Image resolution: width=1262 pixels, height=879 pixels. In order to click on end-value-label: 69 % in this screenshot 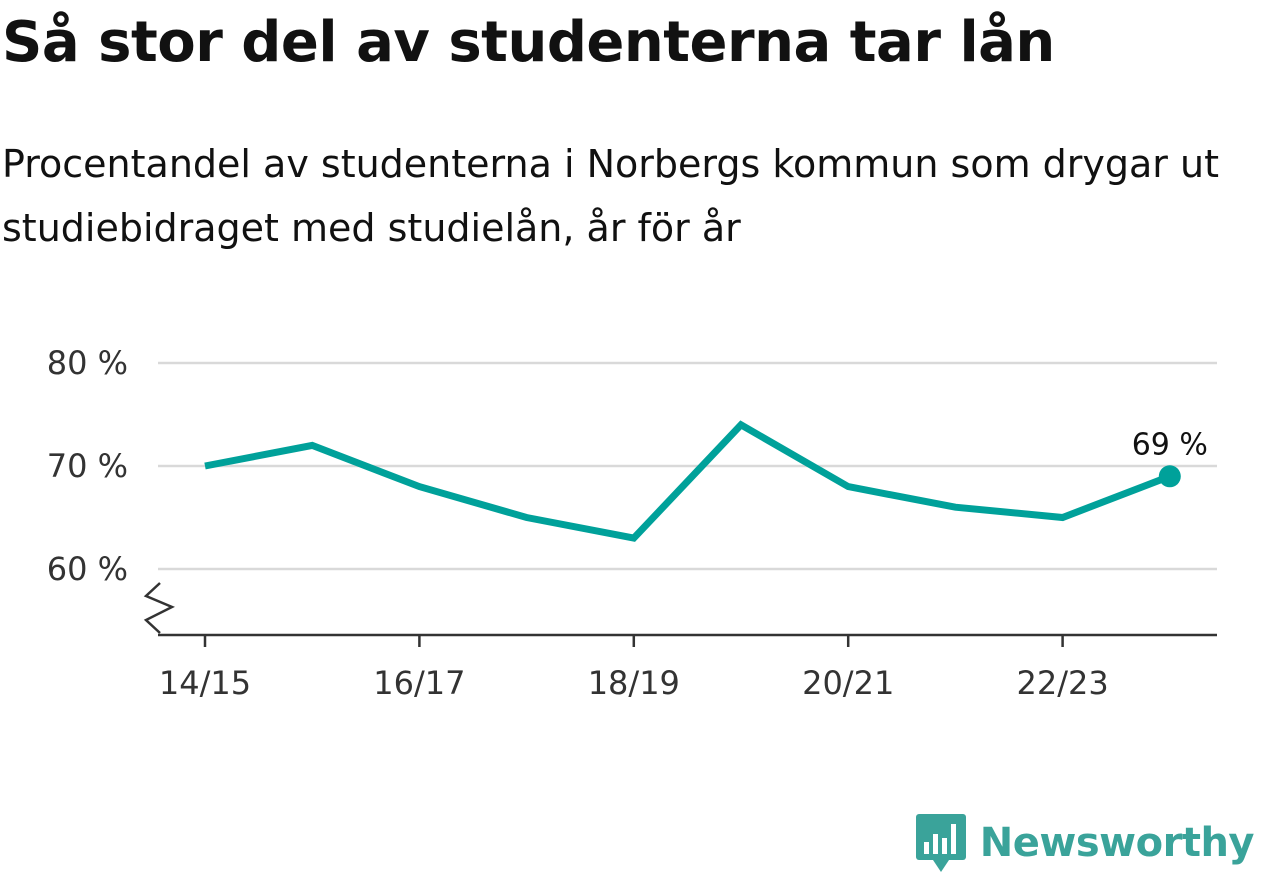, I will do `click(1170, 444)`.